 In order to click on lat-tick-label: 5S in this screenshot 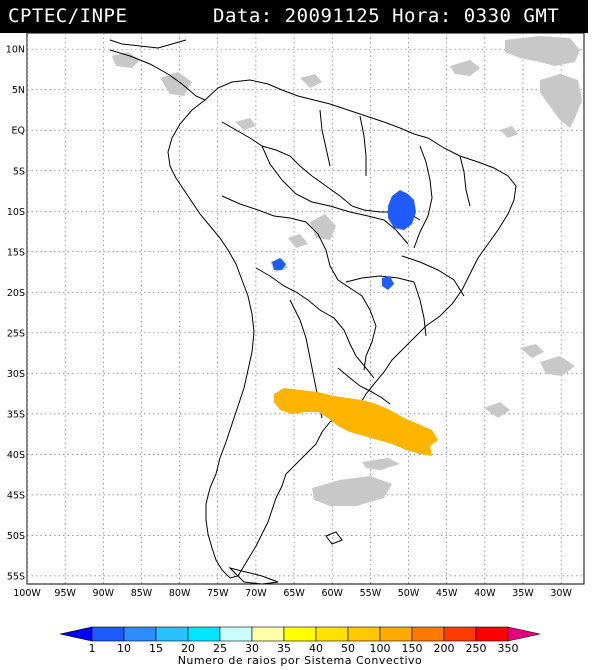, I will do `click(19, 171)`.